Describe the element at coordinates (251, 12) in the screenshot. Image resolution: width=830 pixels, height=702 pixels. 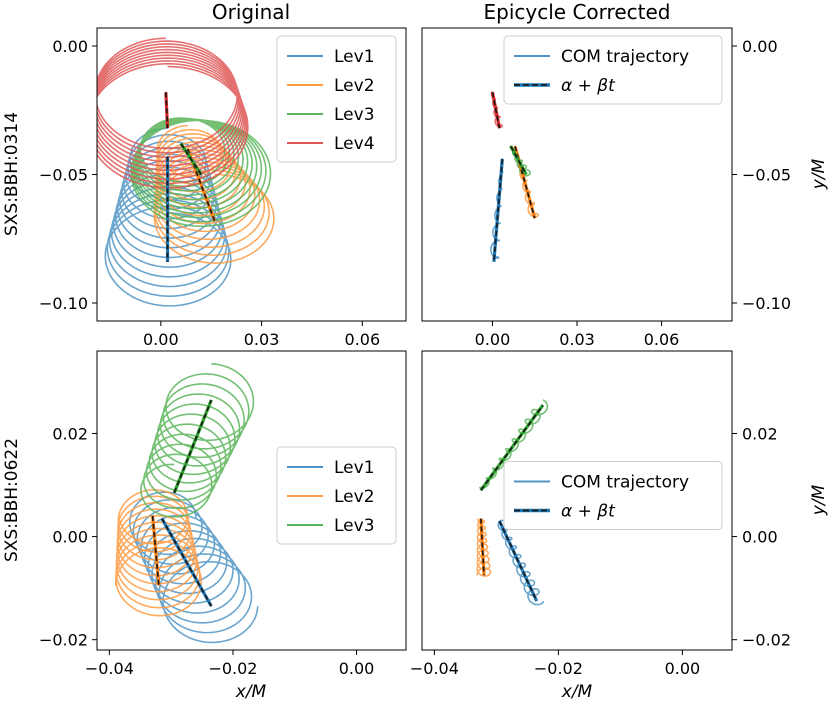
I see `column-title-original: Original` at that location.